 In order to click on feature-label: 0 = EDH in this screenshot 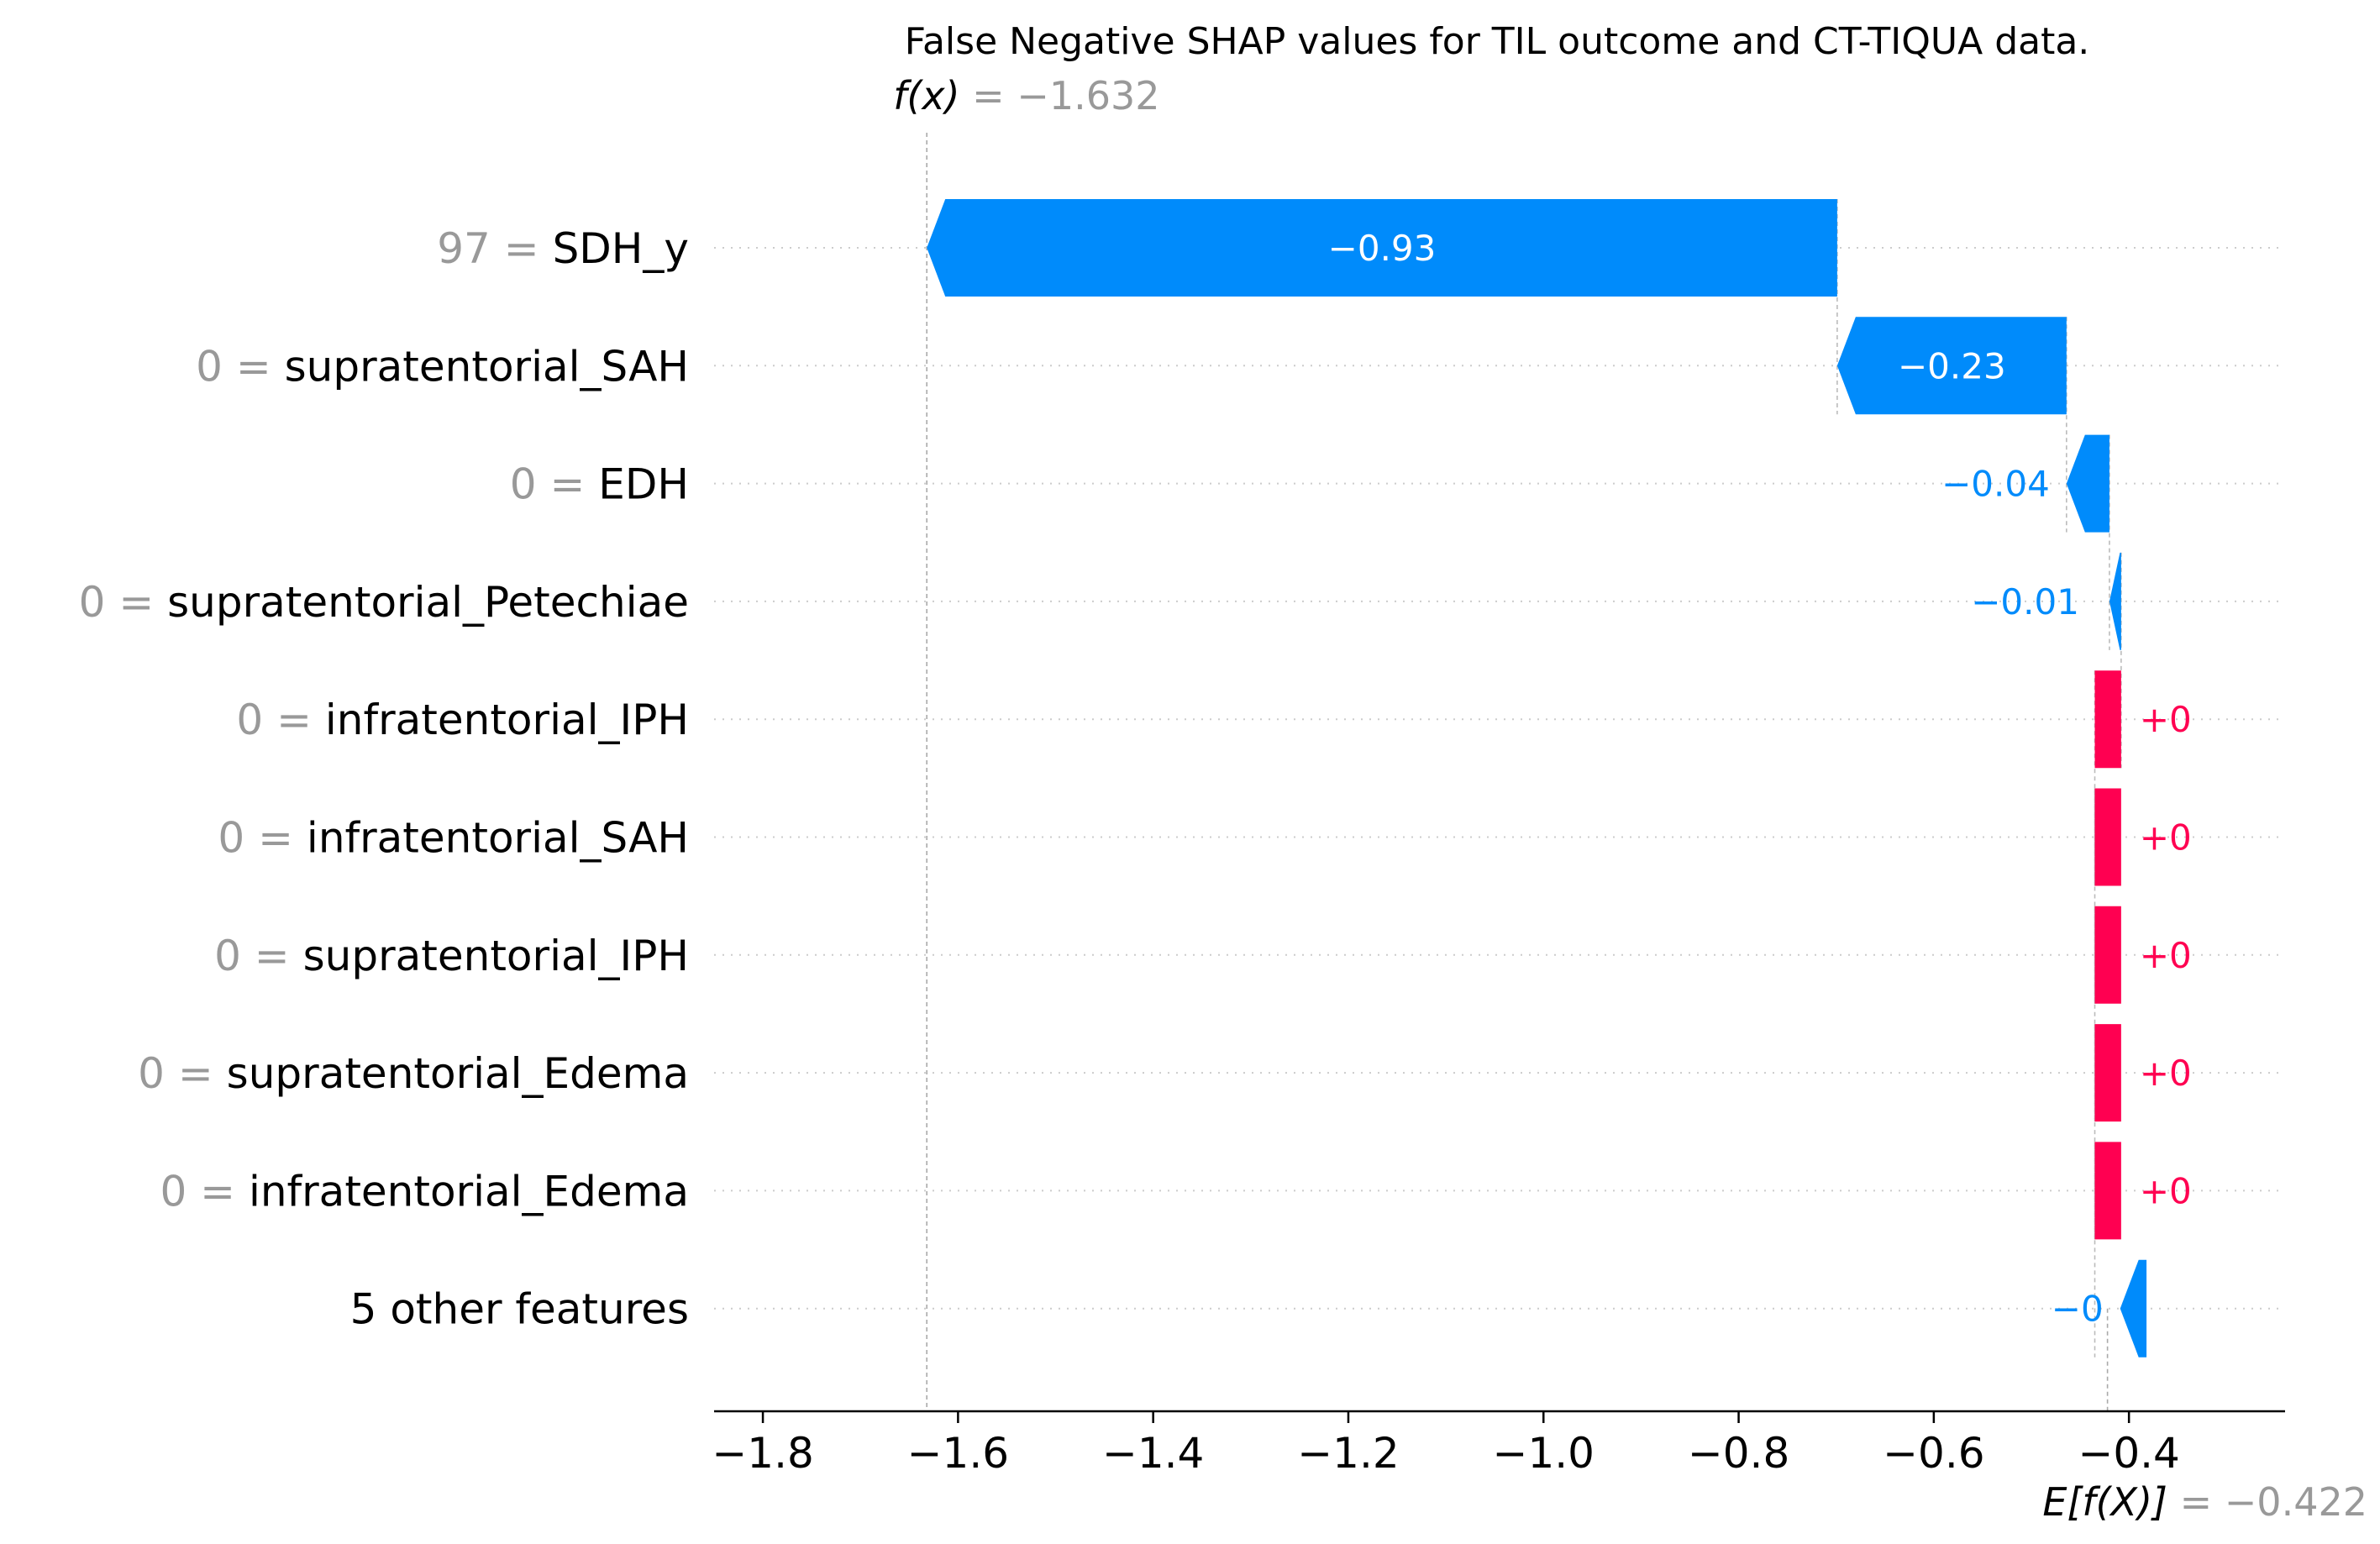, I will do `click(599, 484)`.